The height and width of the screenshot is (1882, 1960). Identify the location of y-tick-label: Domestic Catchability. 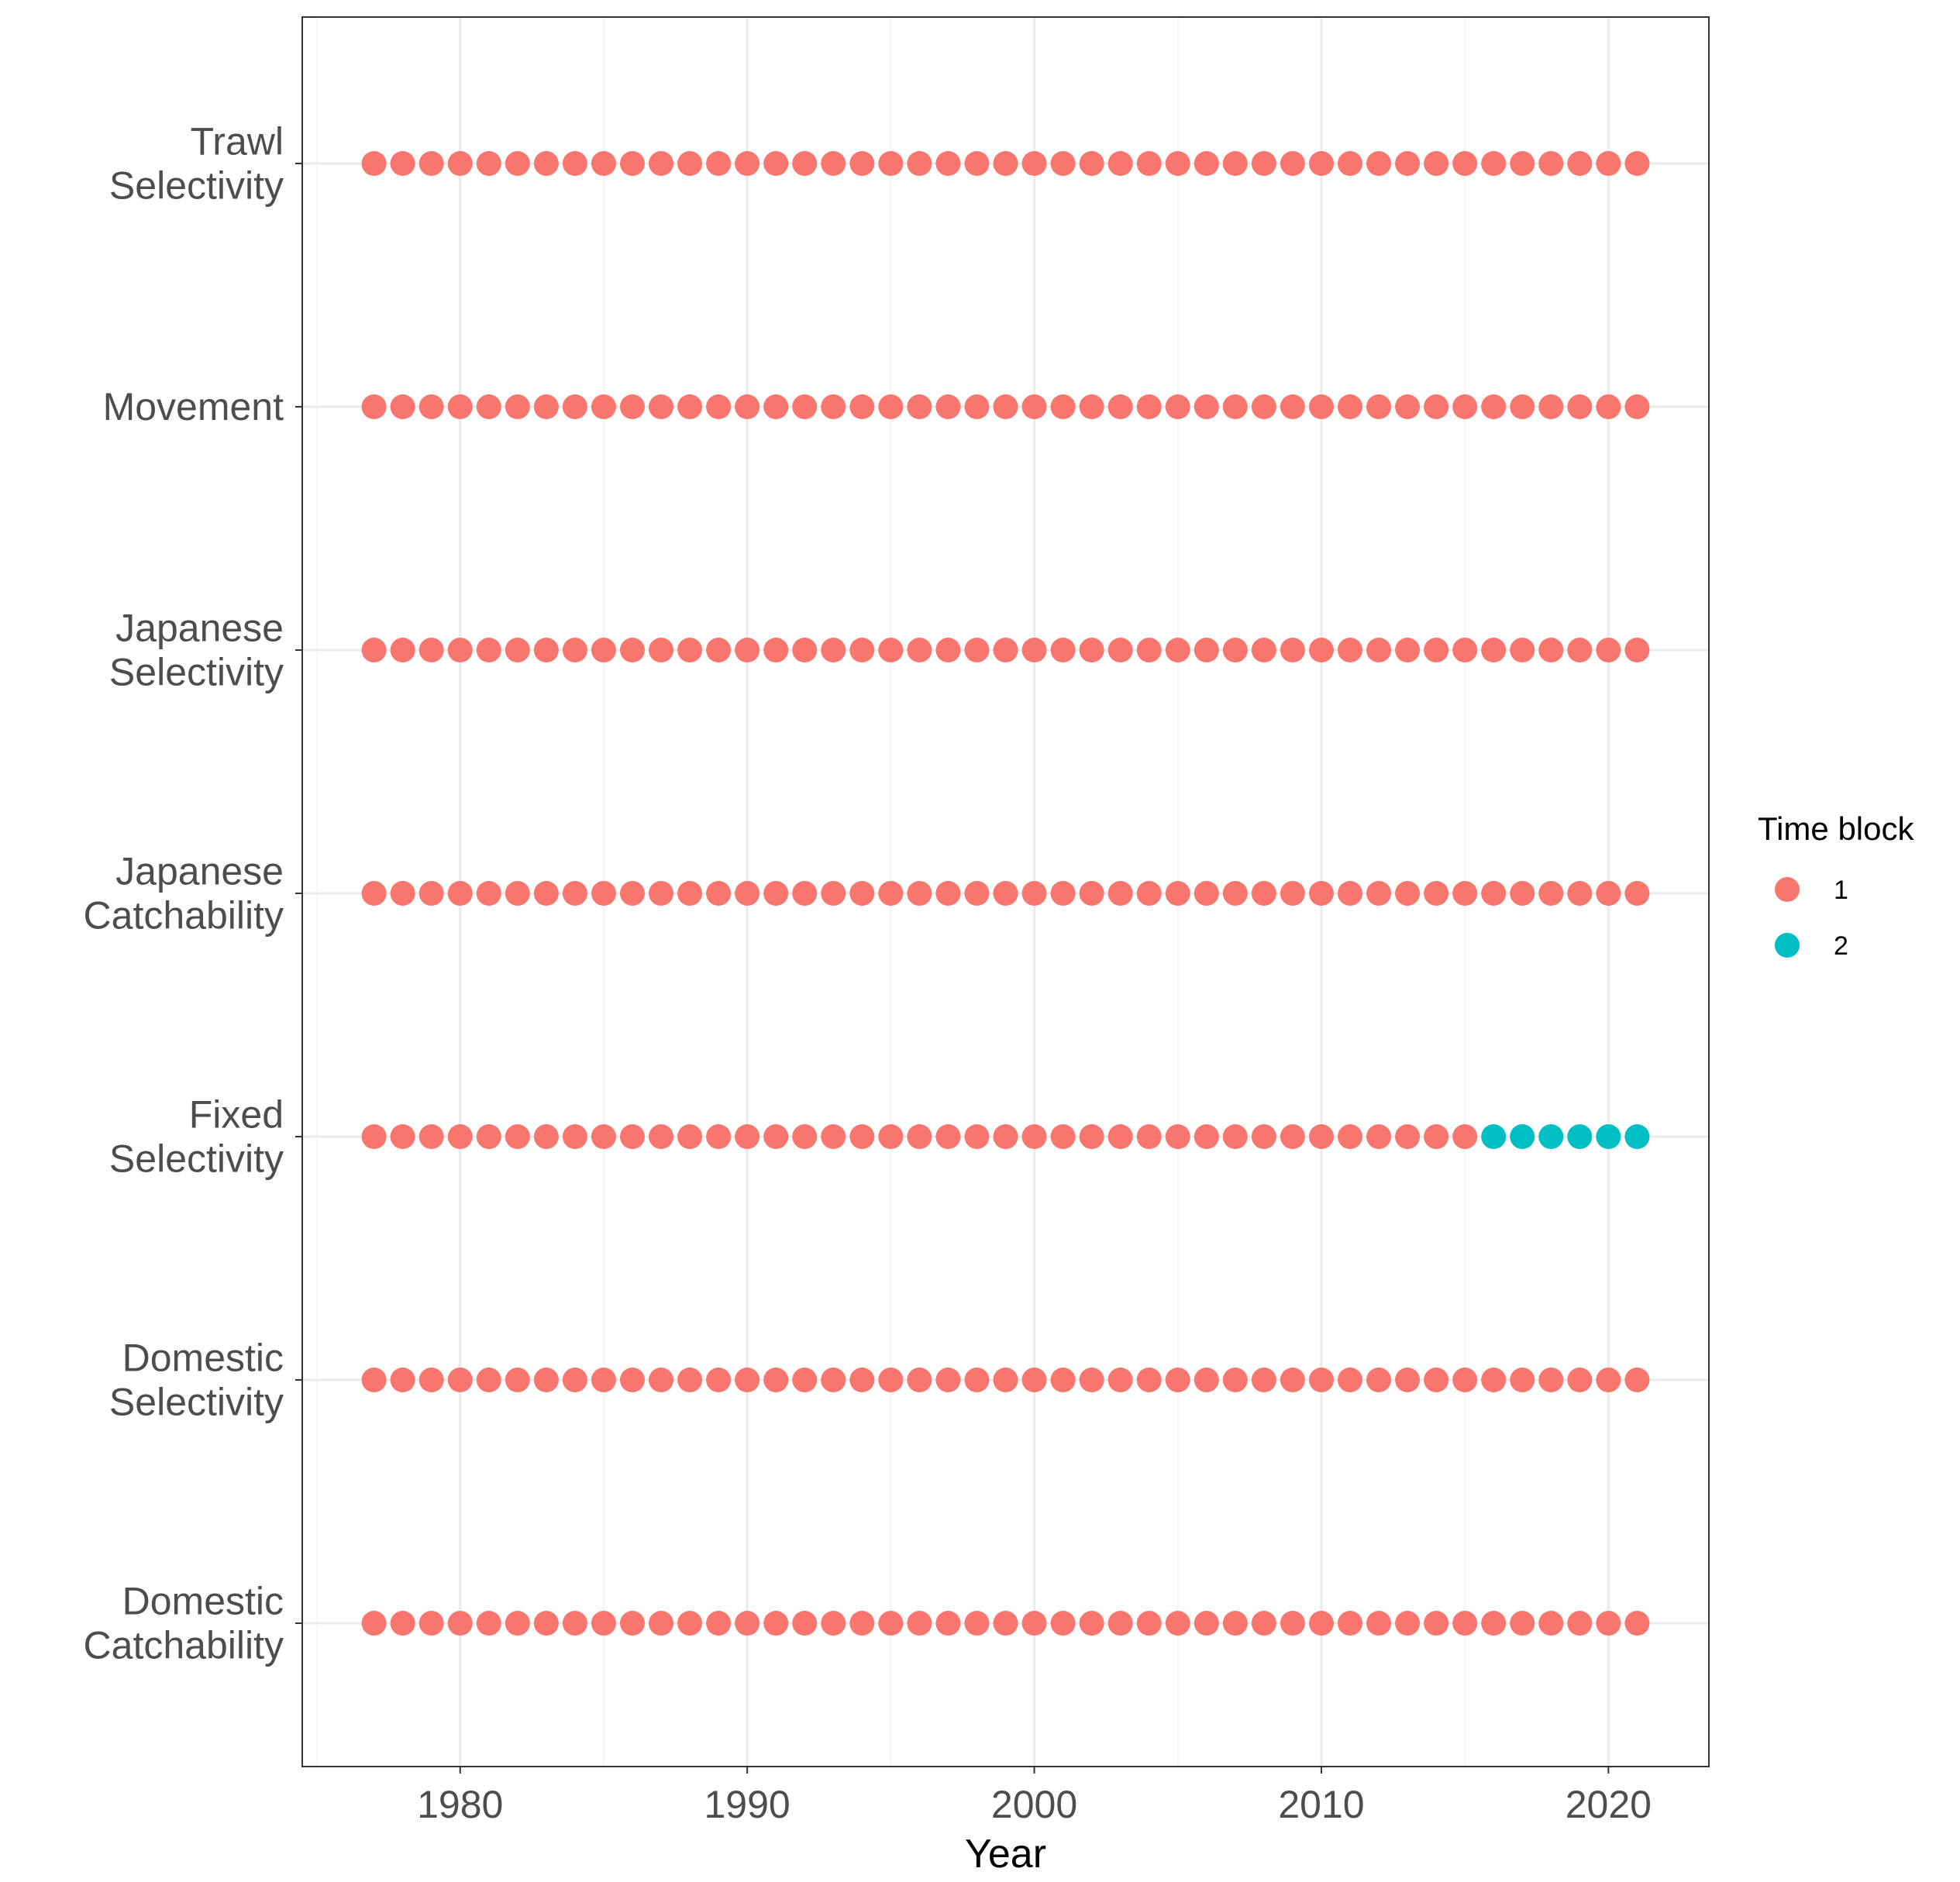
(184, 1623).